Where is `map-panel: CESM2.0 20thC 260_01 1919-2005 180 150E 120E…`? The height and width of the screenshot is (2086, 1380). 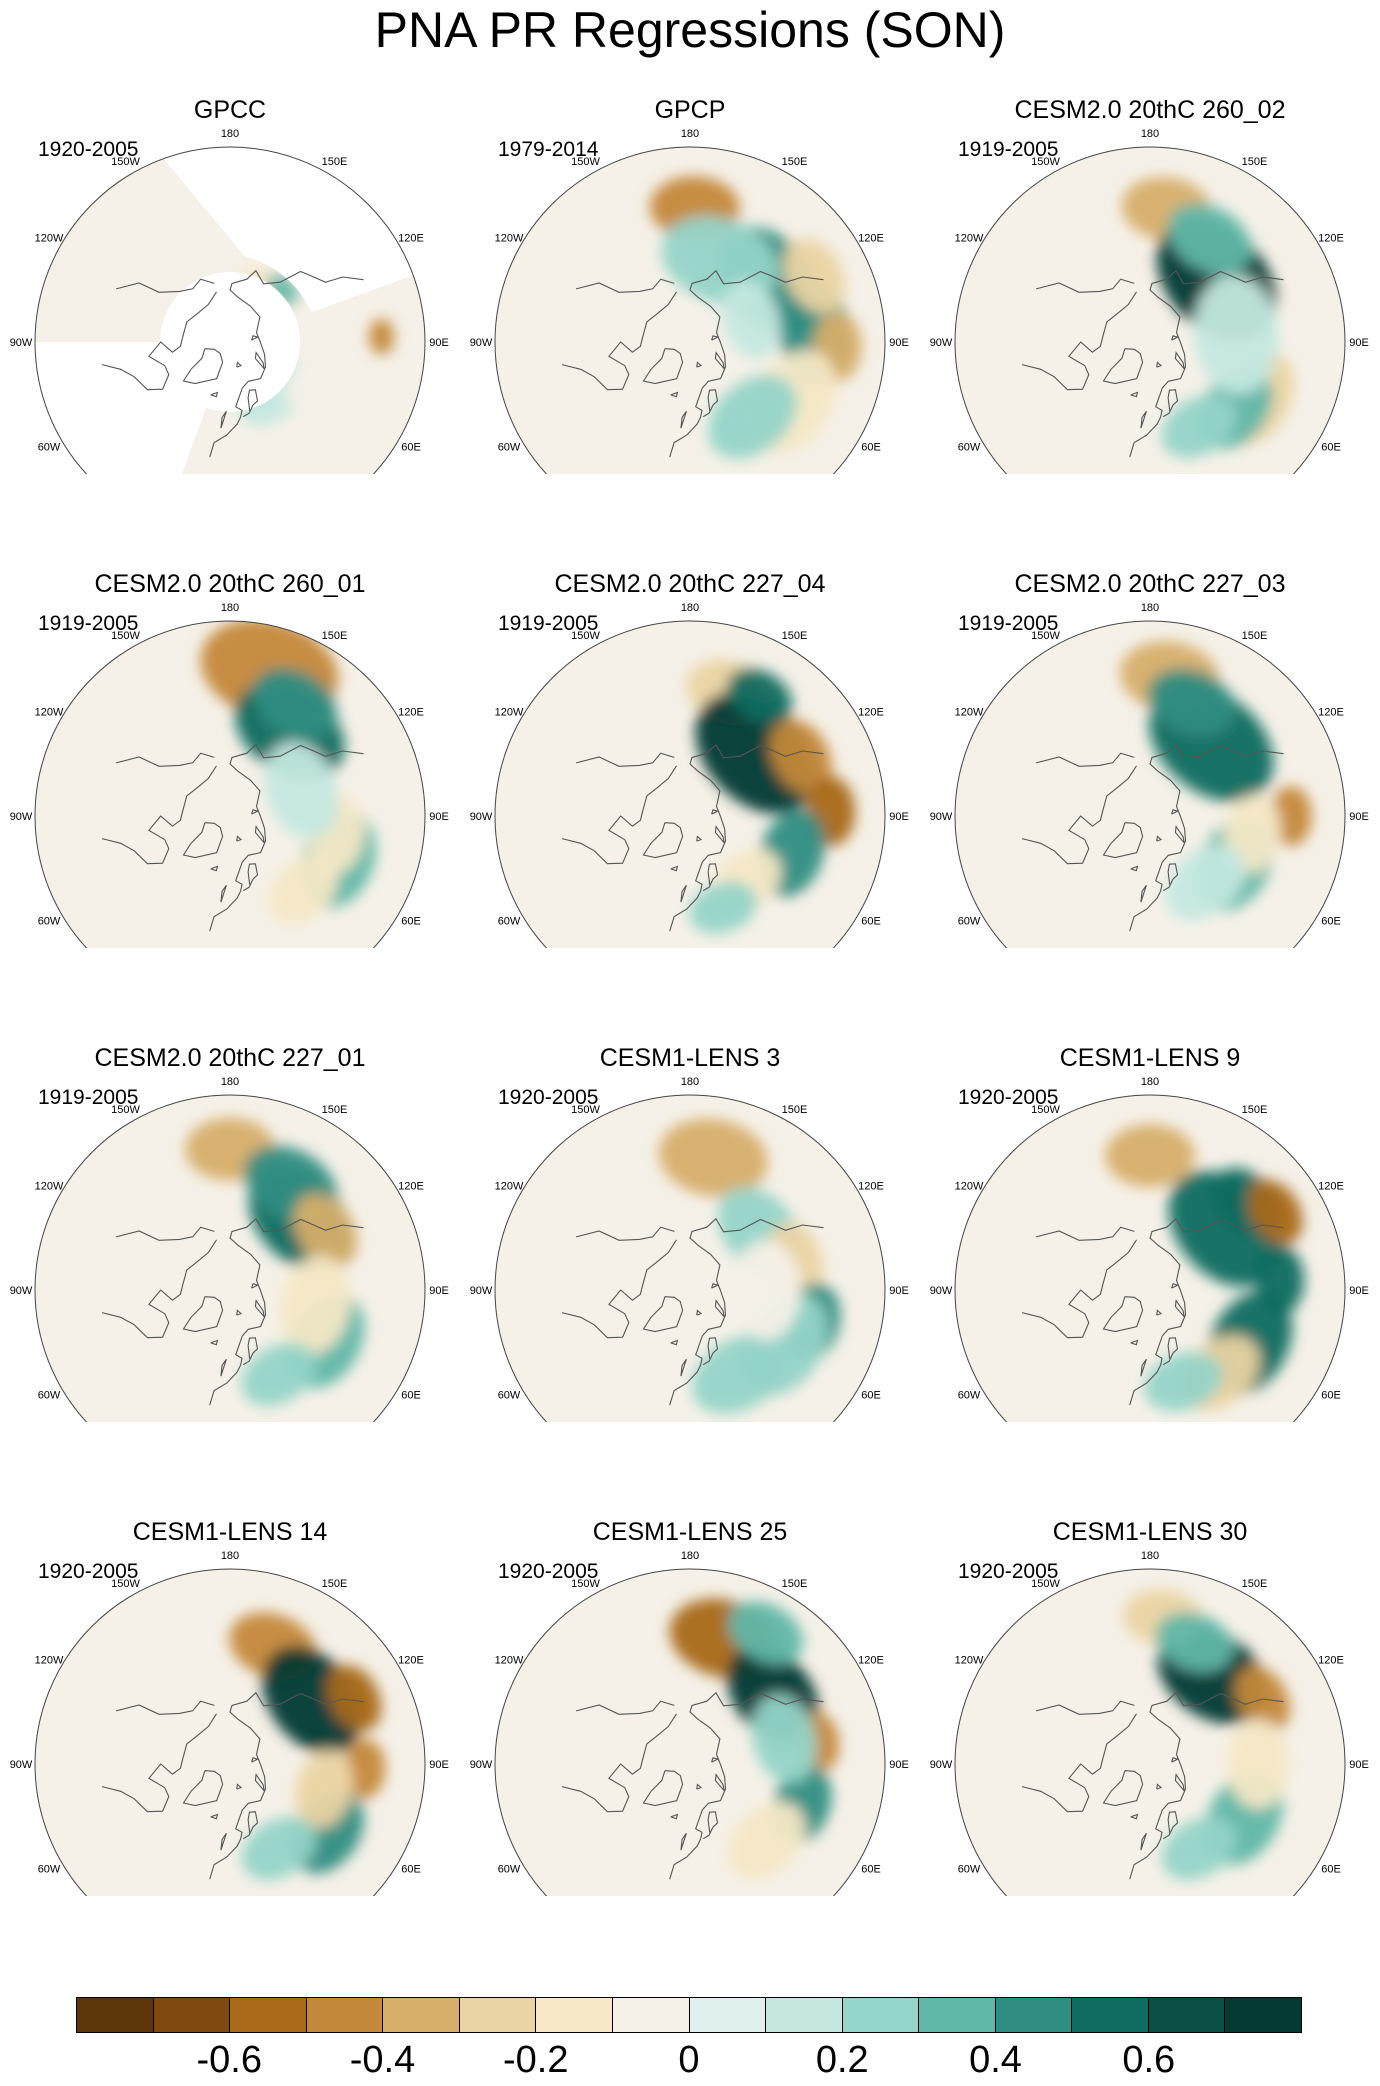
map-panel: CESM2.0 20thC 260_01 1919-2005 180 150E 120E… is located at coordinates (230, 711).